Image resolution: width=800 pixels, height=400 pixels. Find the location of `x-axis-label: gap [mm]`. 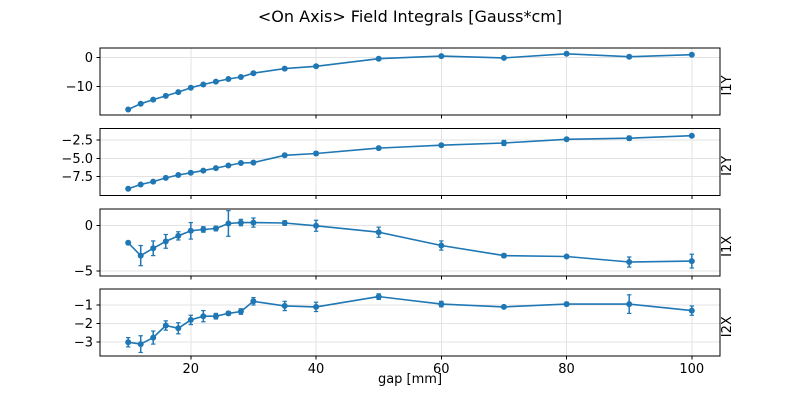

x-axis-label: gap [mm] is located at coordinates (410, 379).